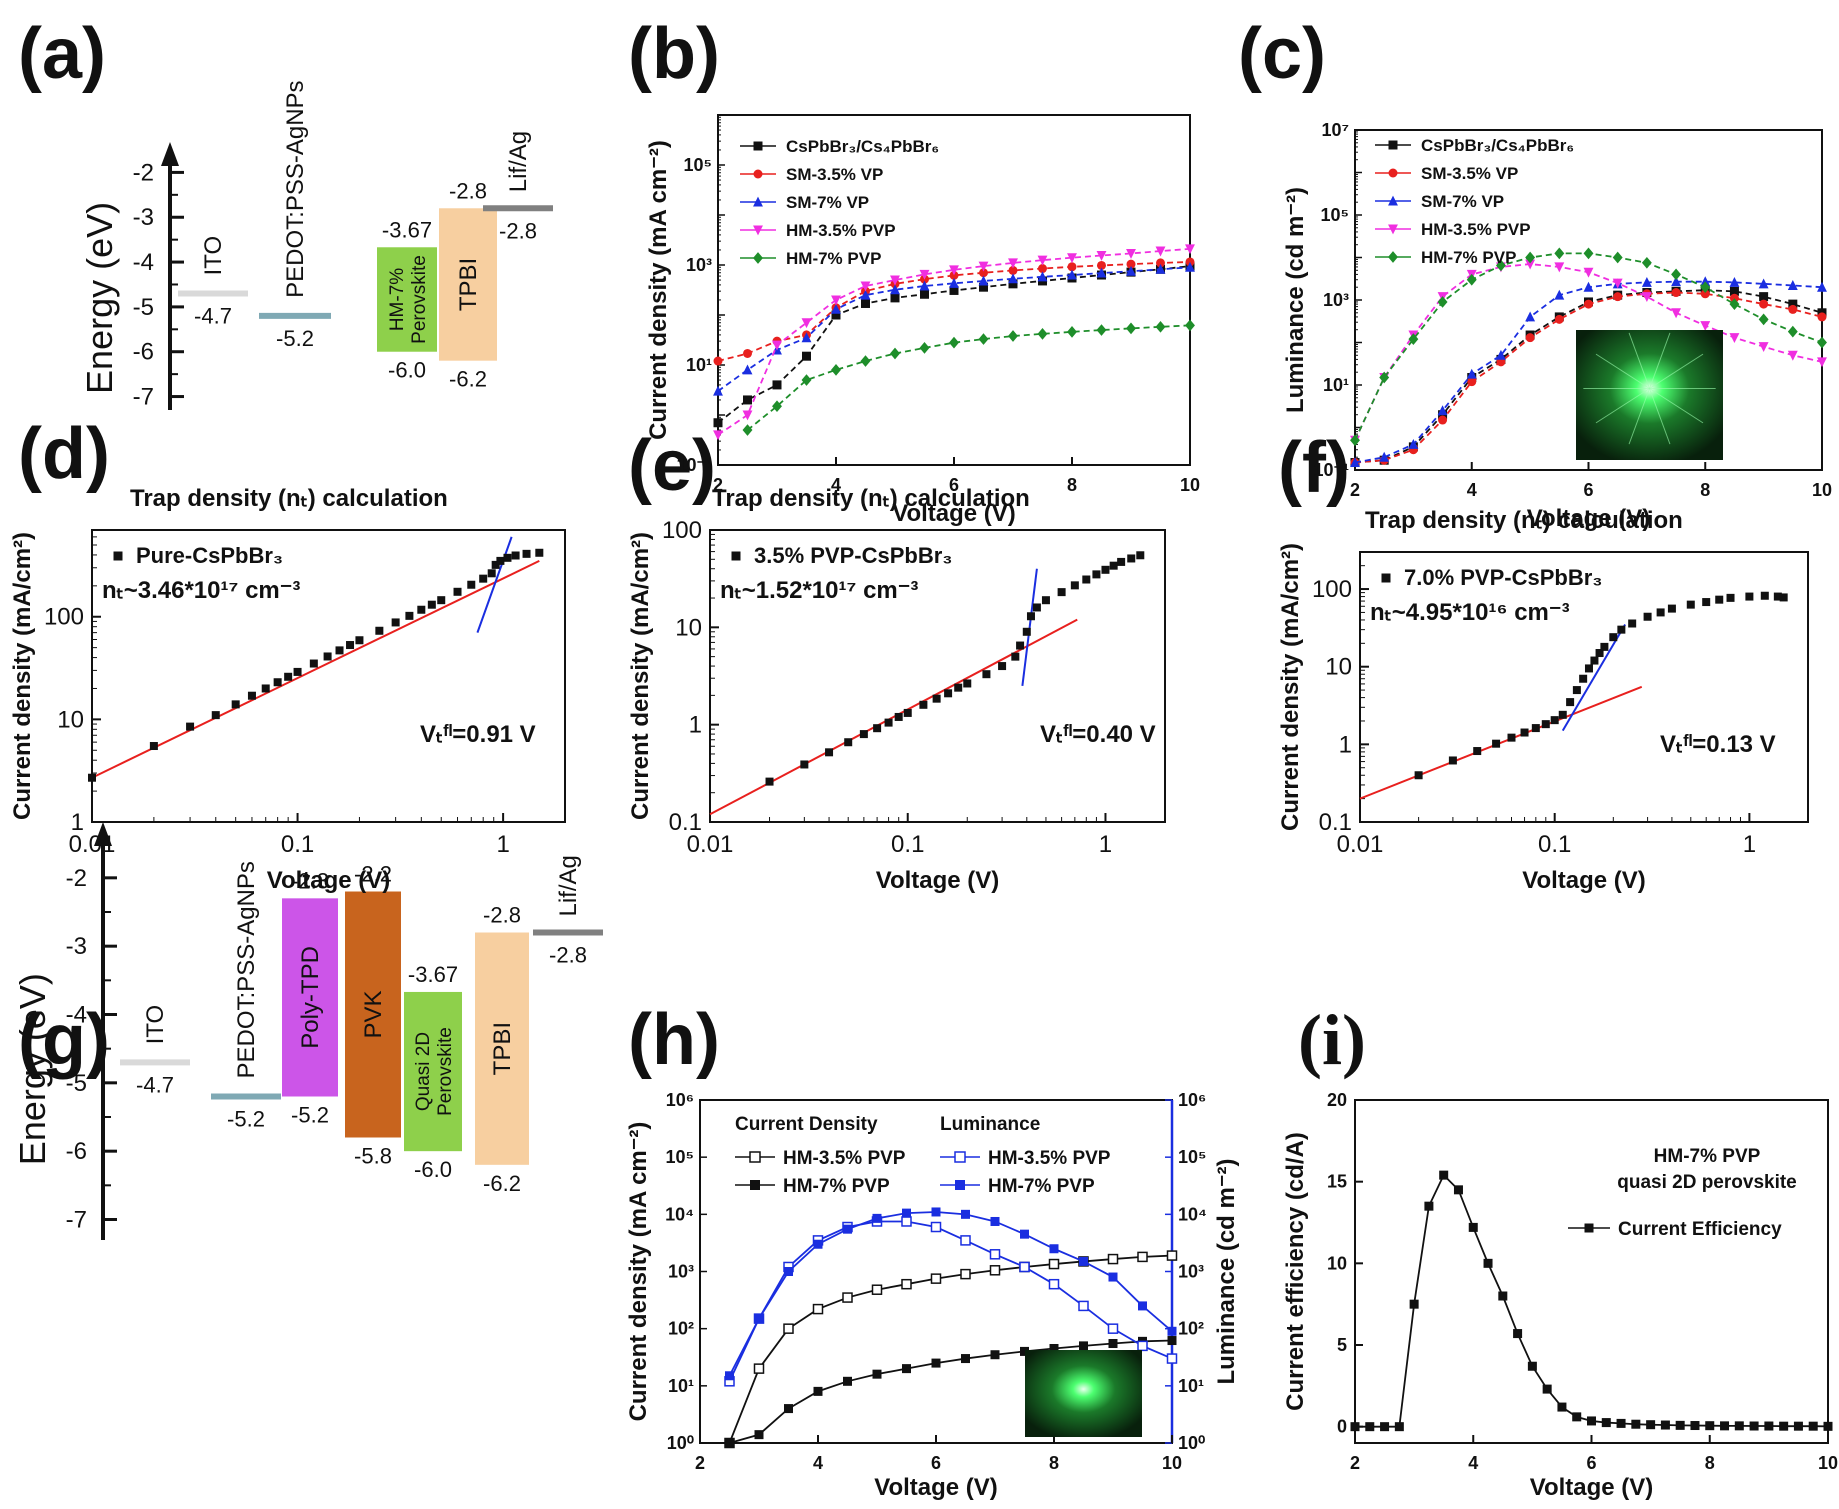  Describe the element at coordinates (1337, 1100) in the screenshot. I see `y-tick-label: 20` at that location.